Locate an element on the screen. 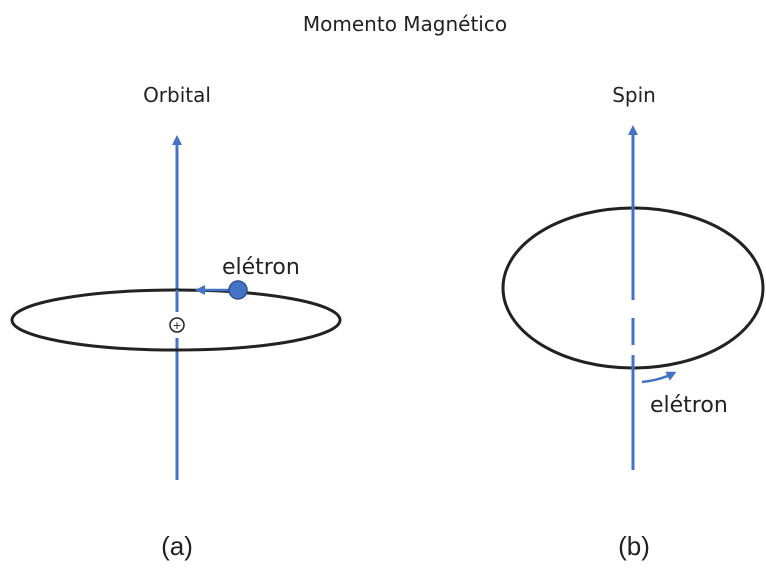 This screenshot has width=766, height=587. title: Momento Magnético is located at coordinates (405, 24).